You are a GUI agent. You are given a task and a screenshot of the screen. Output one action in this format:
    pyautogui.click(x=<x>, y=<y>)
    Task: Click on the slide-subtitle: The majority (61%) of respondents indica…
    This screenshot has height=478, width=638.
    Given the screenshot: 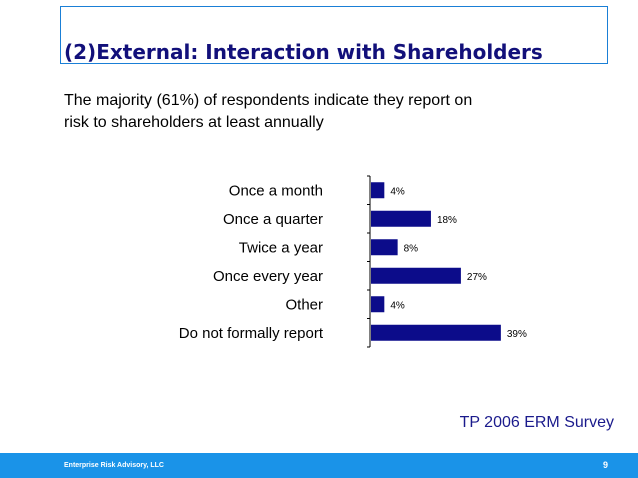 What is the action you would take?
    pyautogui.click(x=268, y=111)
    